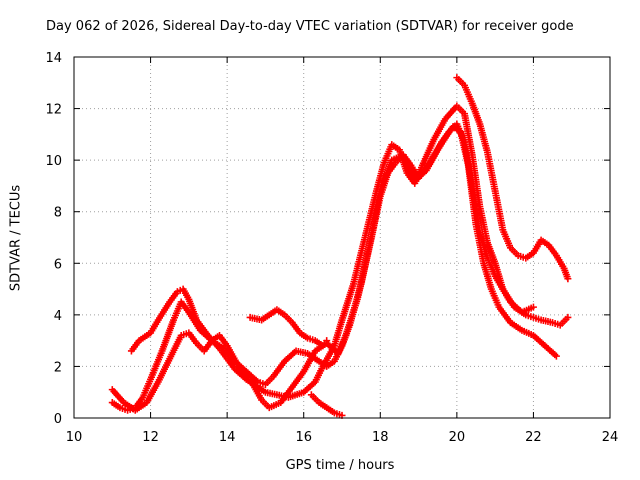  What do you see at coordinates (58, 419) in the screenshot?
I see `y-tick-label: 0` at bounding box center [58, 419].